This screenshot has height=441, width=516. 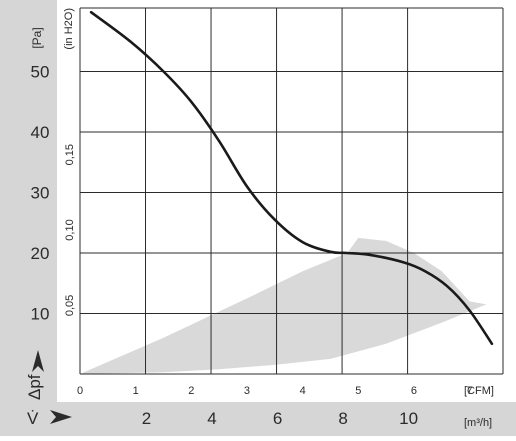 What do you see at coordinates (40, 132) in the screenshot?
I see `y-tick-label-pa: 40` at bounding box center [40, 132].